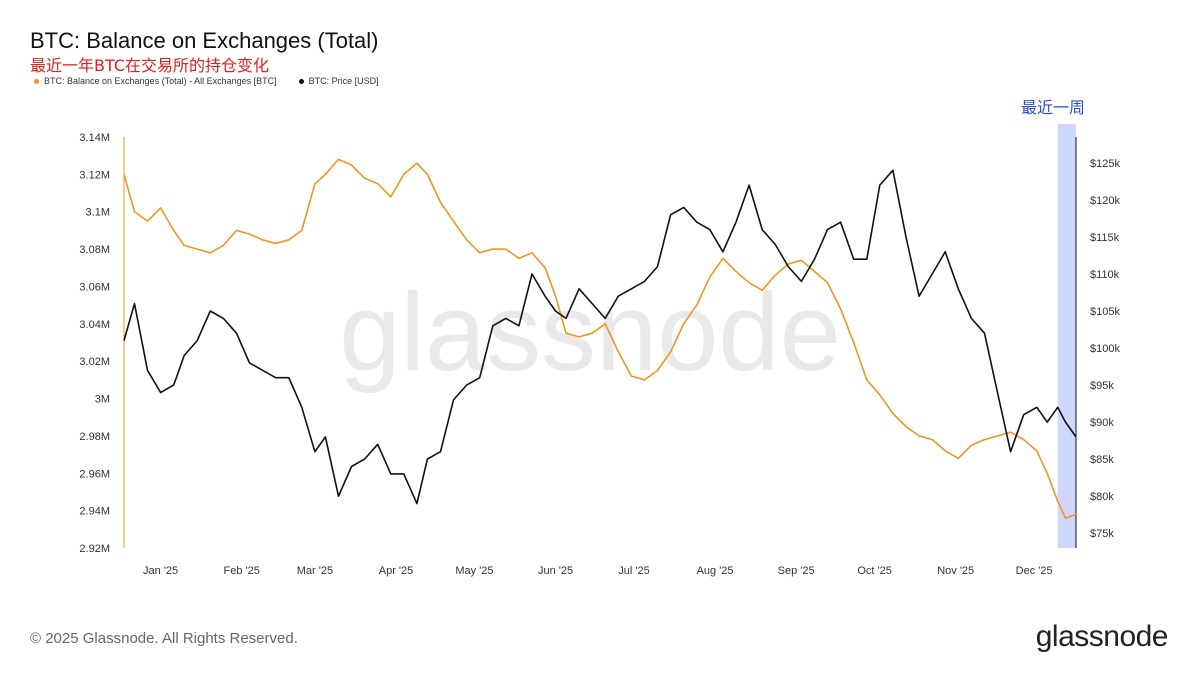 The height and width of the screenshot is (675, 1200). Describe the element at coordinates (955, 571) in the screenshot. I see `x-tick-label: Nov '25` at that location.